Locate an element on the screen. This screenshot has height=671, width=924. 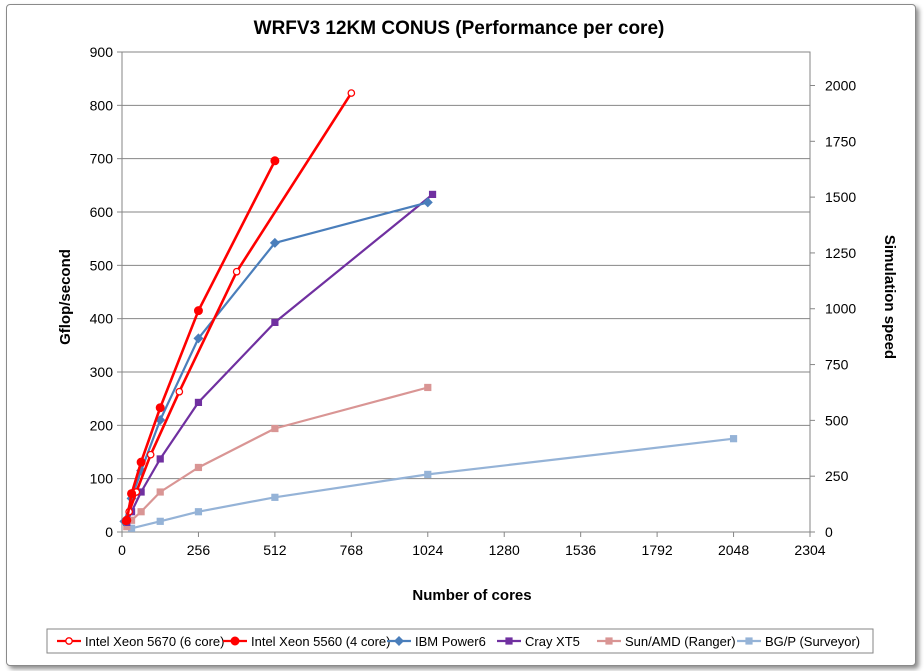
y-tick-label: 600 is located at coordinates (102, 212).